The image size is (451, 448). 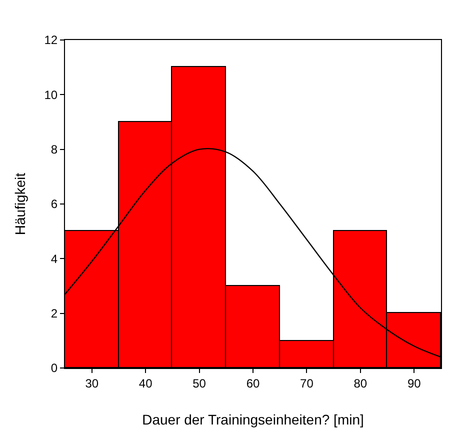 I want to click on y-tick-label: 10, so click(x=51, y=95).